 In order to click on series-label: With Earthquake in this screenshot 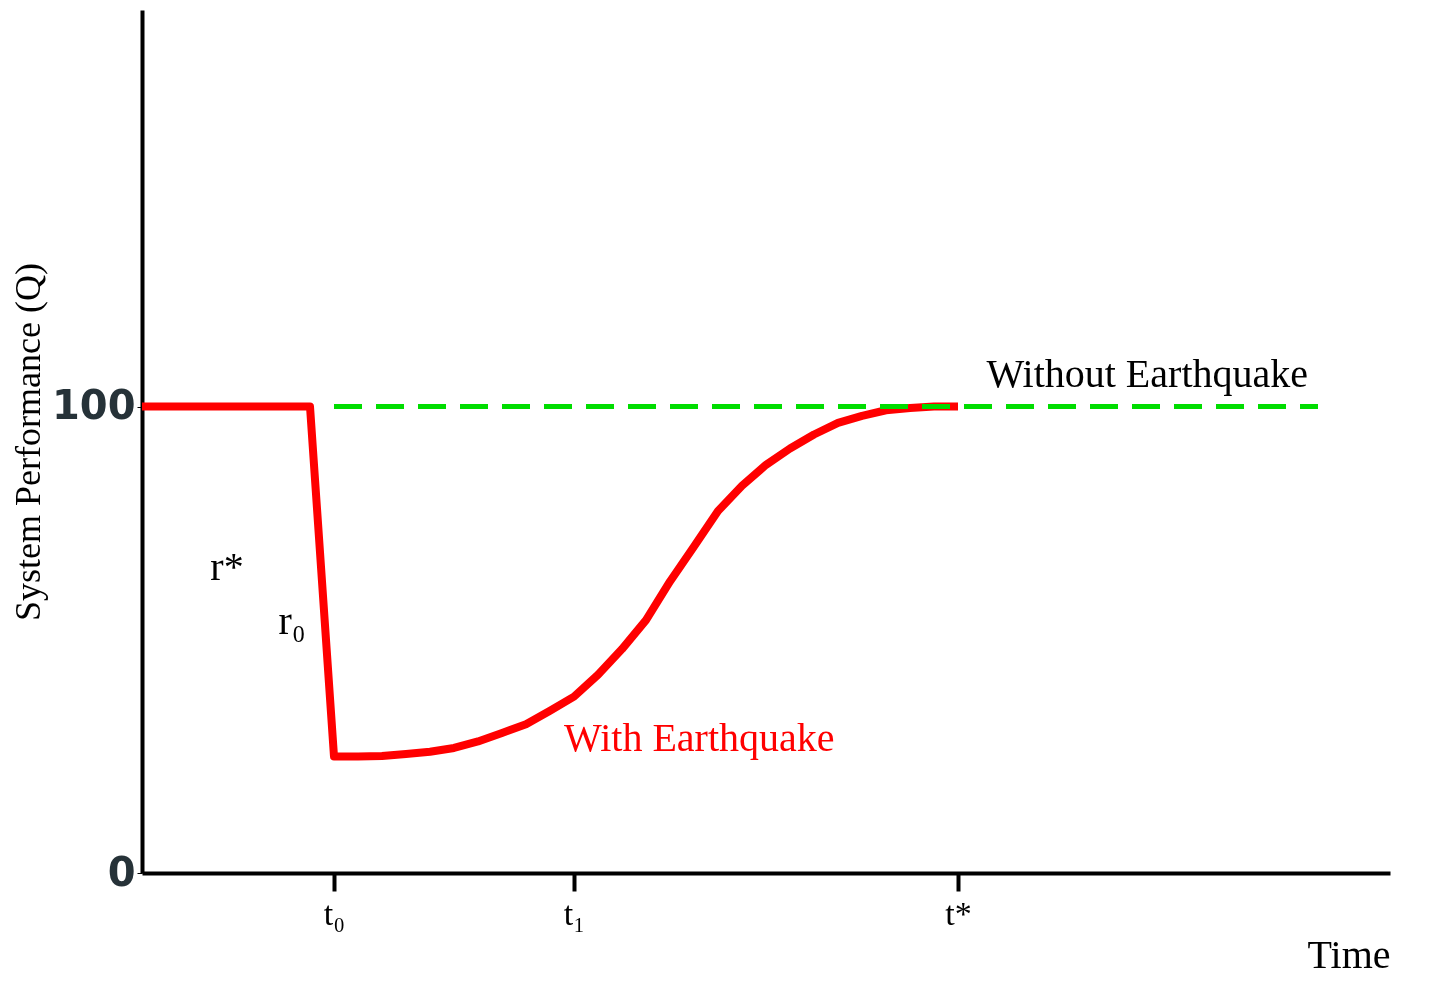, I will do `click(699, 737)`.